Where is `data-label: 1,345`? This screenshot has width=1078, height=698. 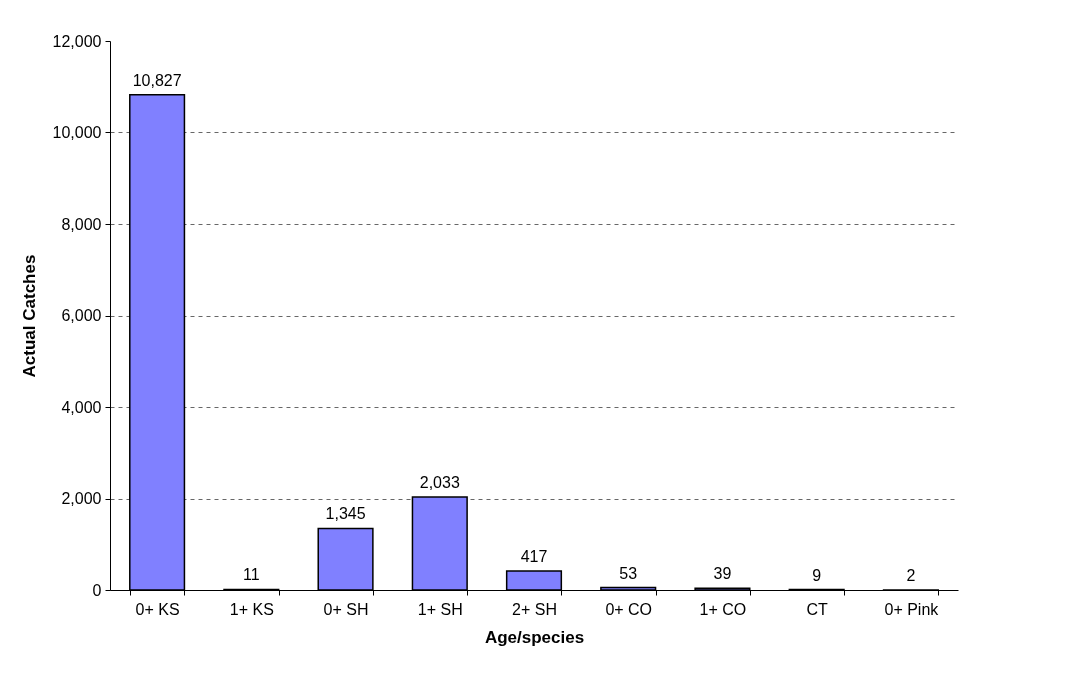 data-label: 1,345 is located at coordinates (345, 514).